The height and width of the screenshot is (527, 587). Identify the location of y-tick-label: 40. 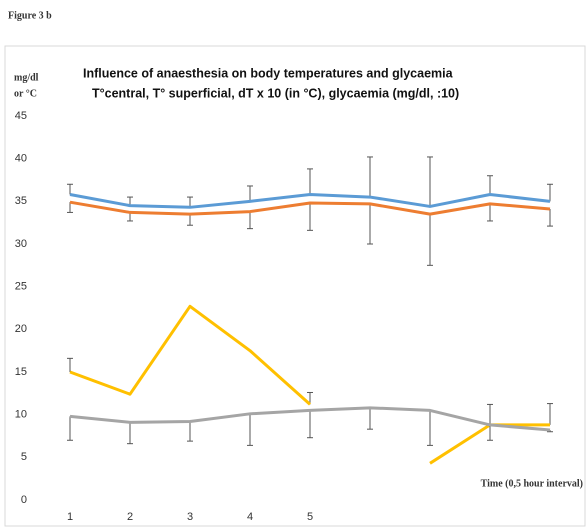
(21, 159).